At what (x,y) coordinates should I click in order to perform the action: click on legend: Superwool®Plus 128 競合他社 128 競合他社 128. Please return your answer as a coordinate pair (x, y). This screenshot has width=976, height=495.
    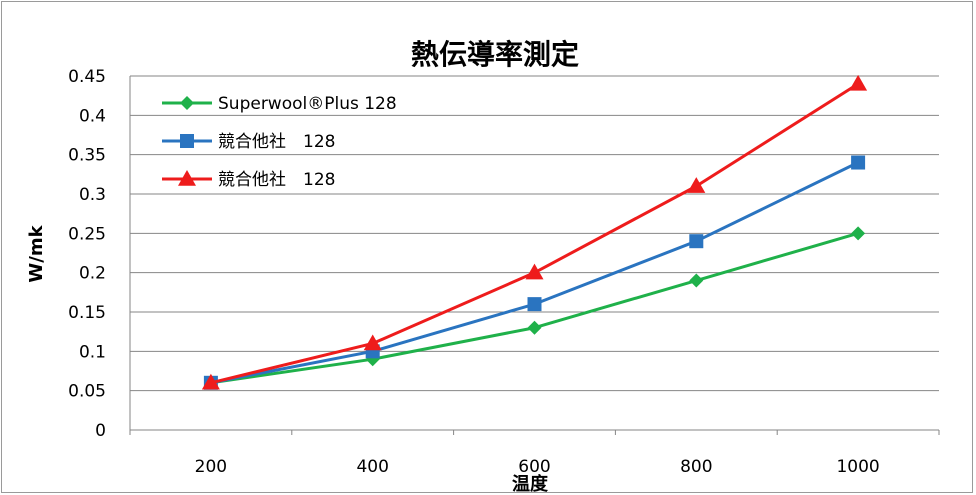
    Looking at the image, I should click on (279, 142).